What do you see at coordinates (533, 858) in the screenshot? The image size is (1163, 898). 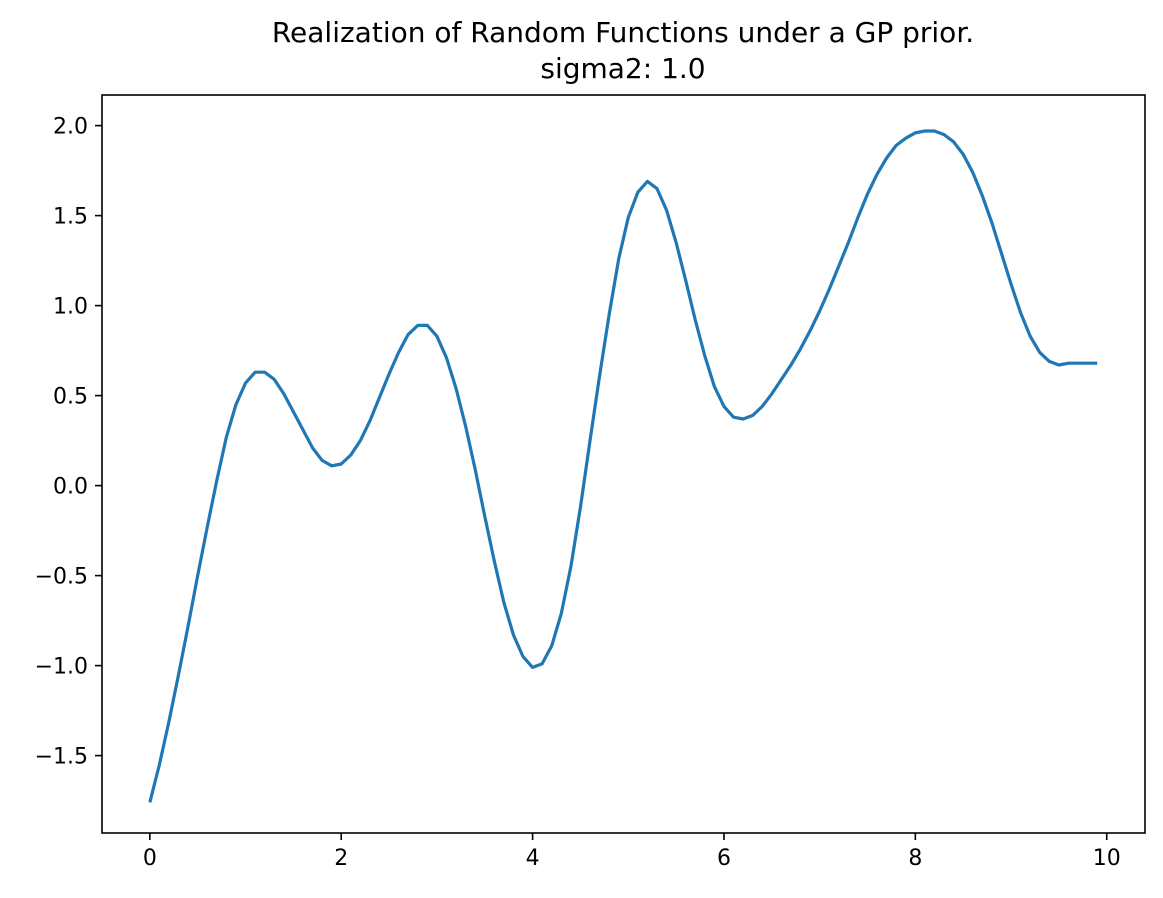 I see `x-tick-label: 4` at bounding box center [533, 858].